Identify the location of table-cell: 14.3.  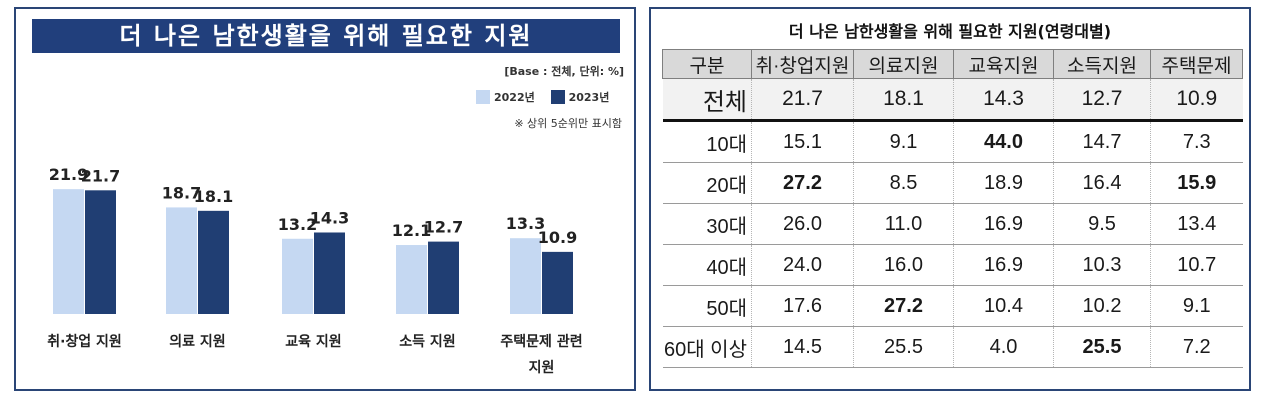
(1003, 100).